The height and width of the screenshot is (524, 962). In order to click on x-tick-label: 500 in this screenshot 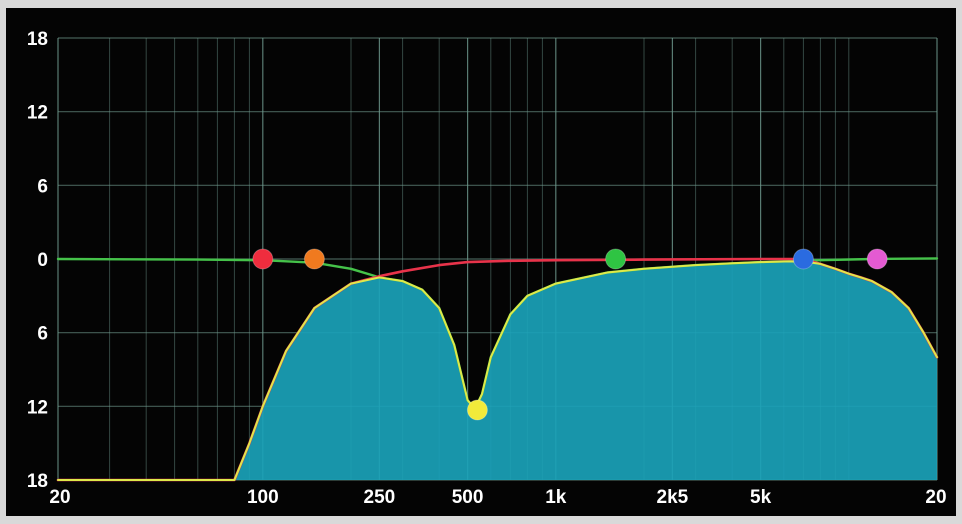, I will do `click(468, 497)`.